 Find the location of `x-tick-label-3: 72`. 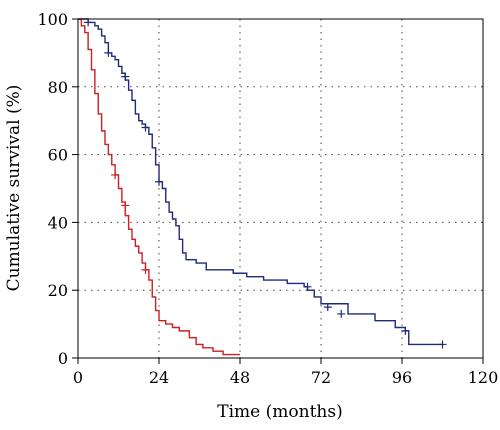

x-tick-label-3: 72 is located at coordinates (321, 377).